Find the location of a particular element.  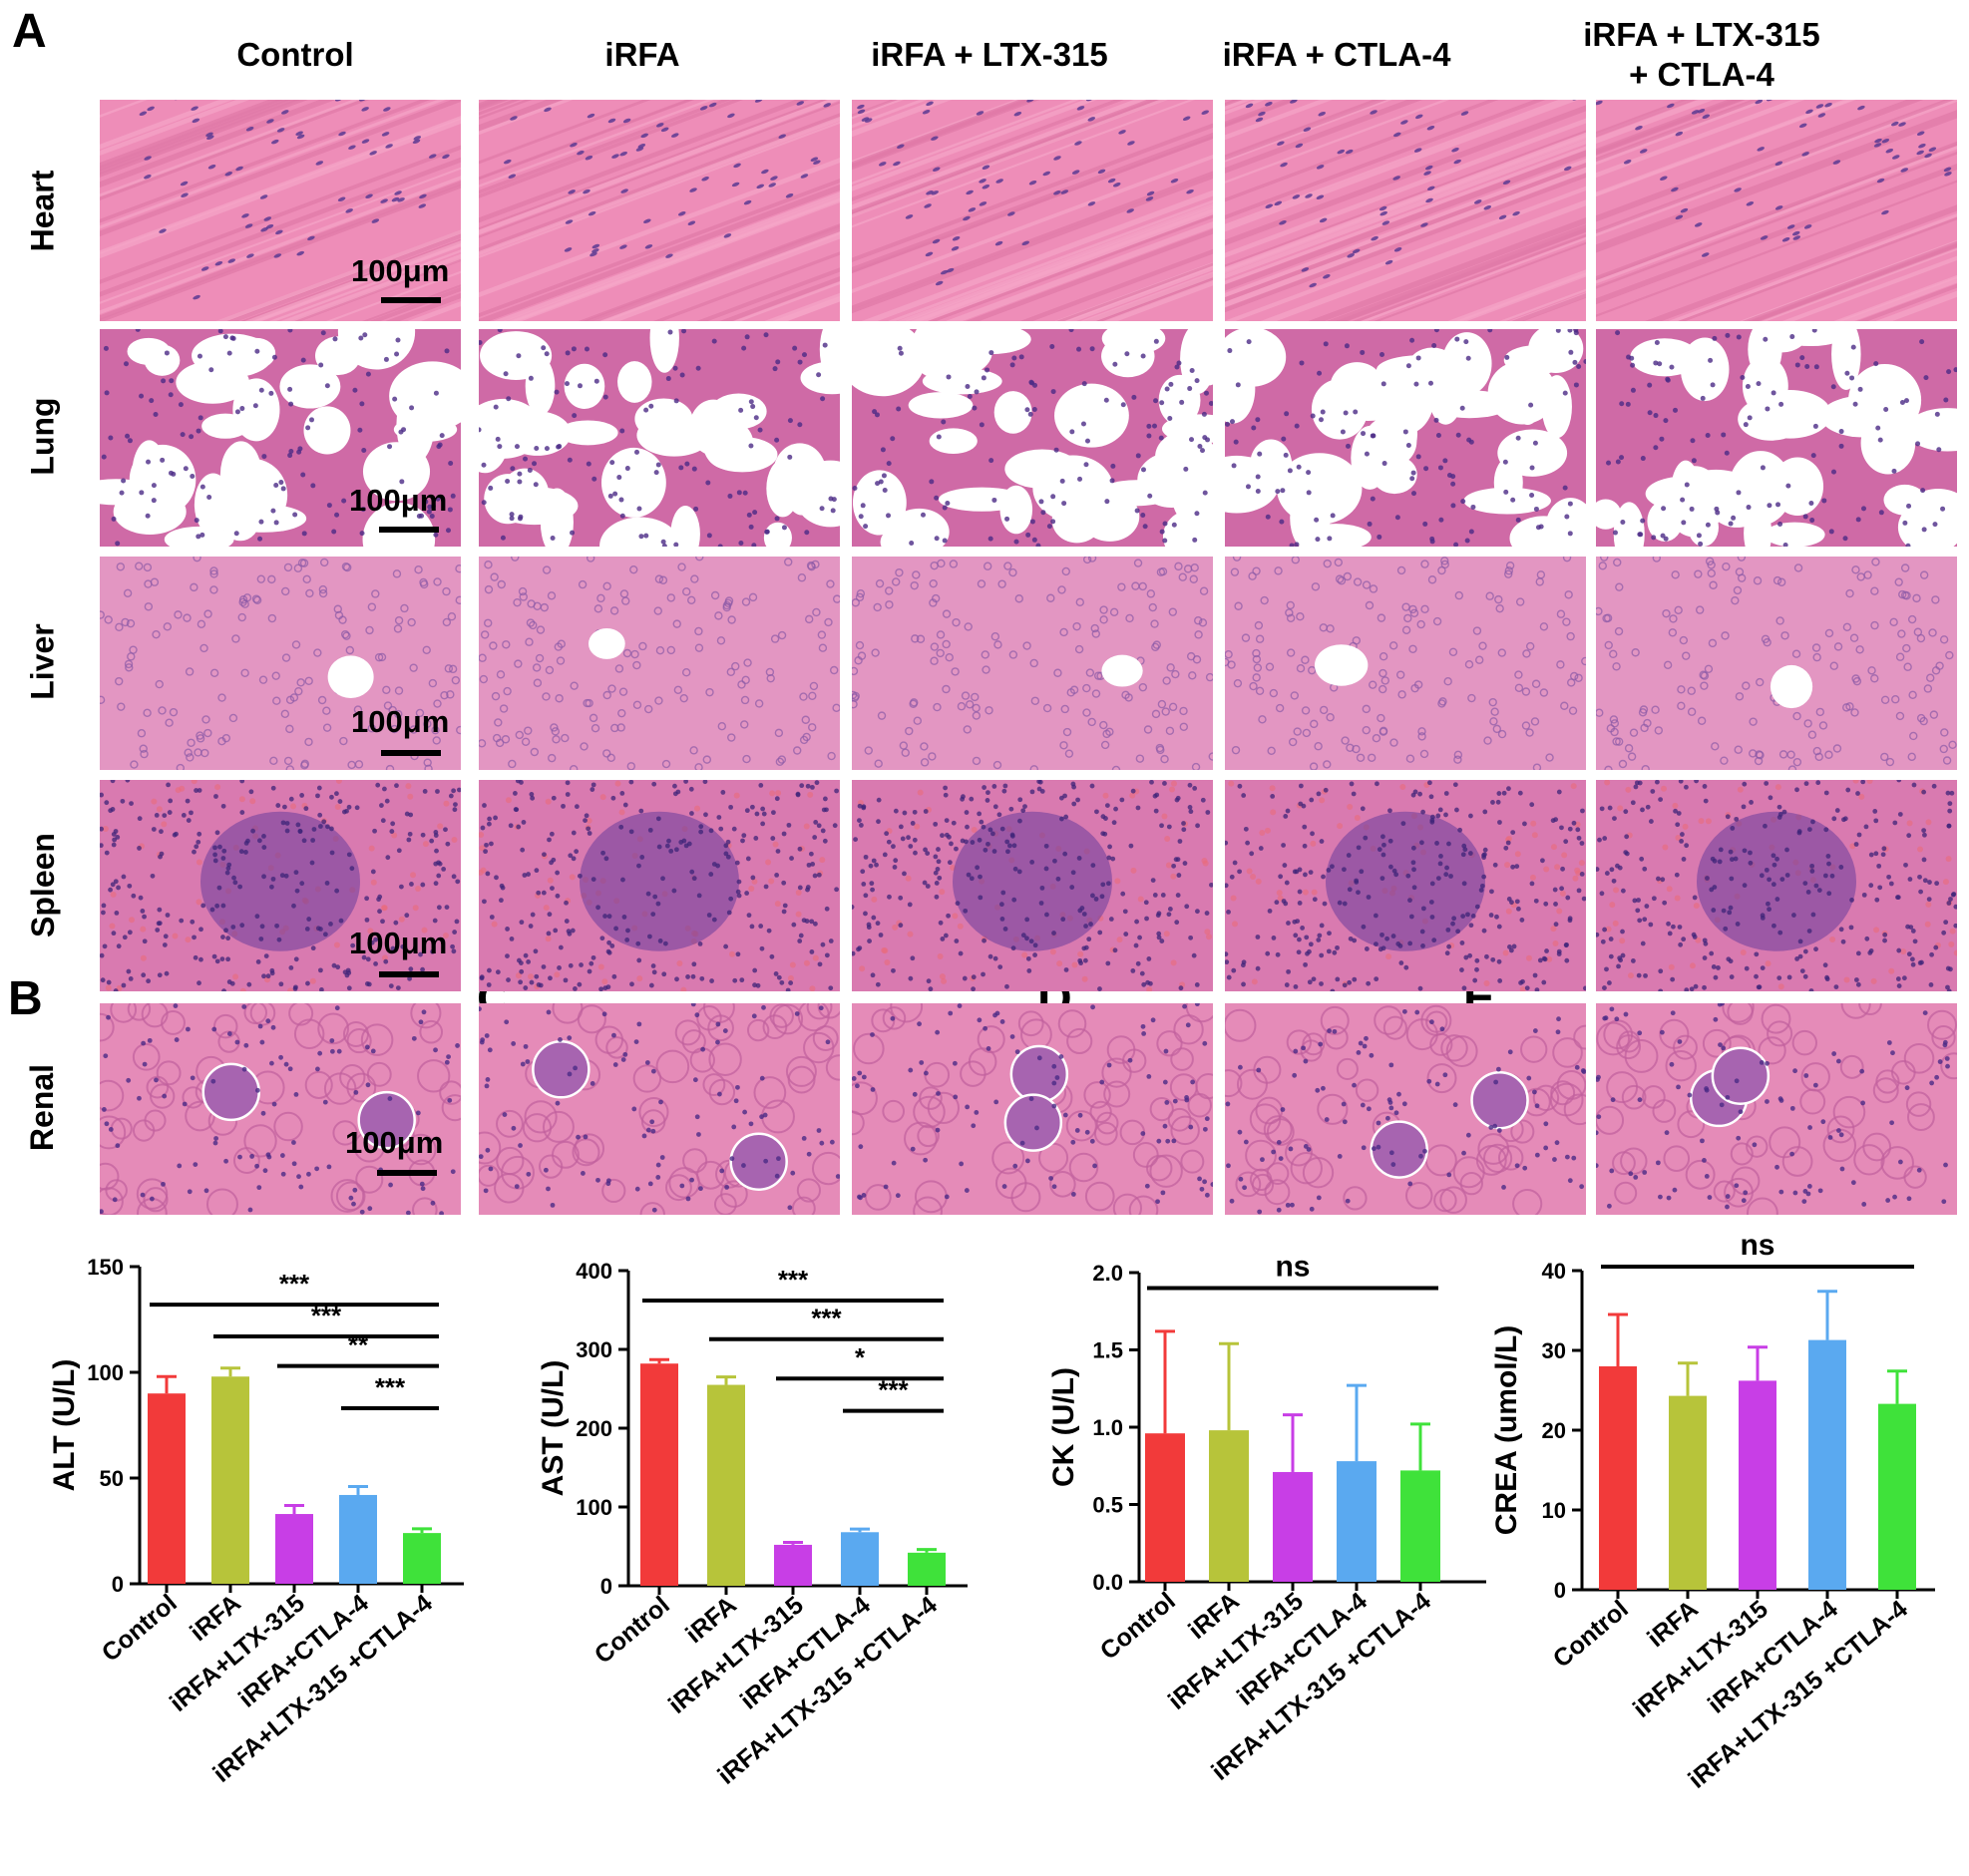

panel-letter-b: B is located at coordinates (25, 998).